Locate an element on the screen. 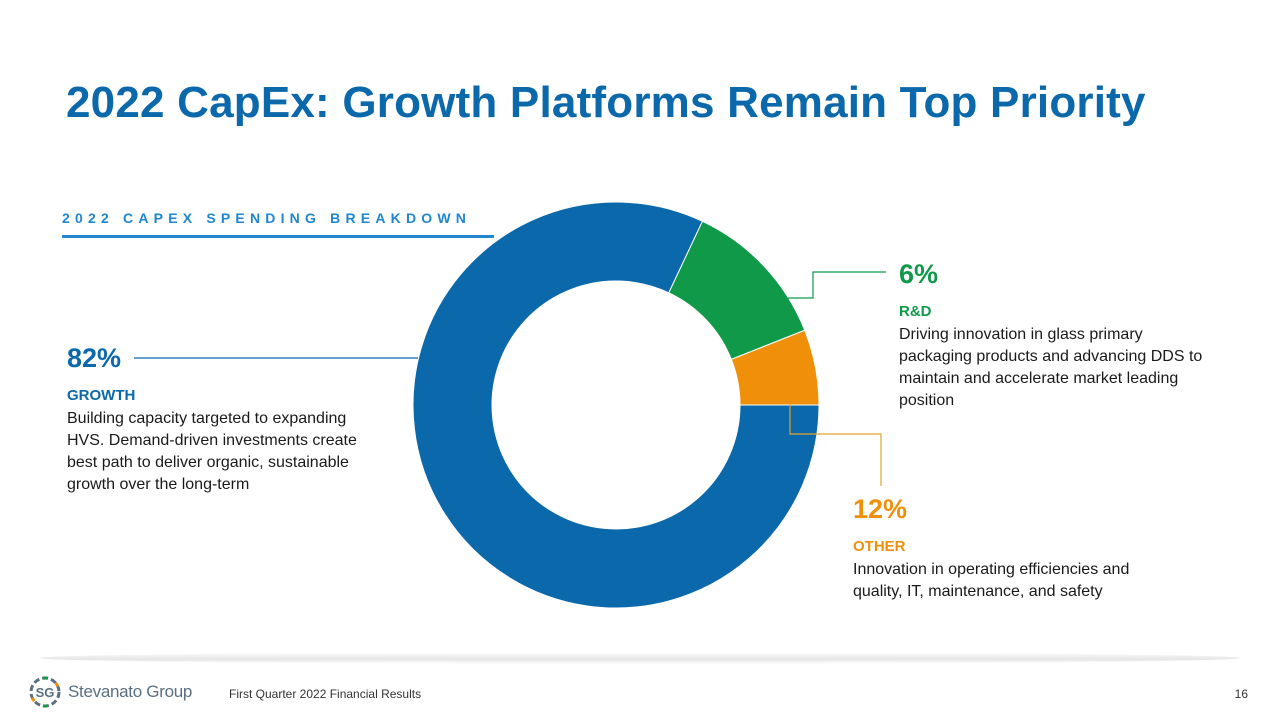  rd-percent: 6% is located at coordinates (919, 274).